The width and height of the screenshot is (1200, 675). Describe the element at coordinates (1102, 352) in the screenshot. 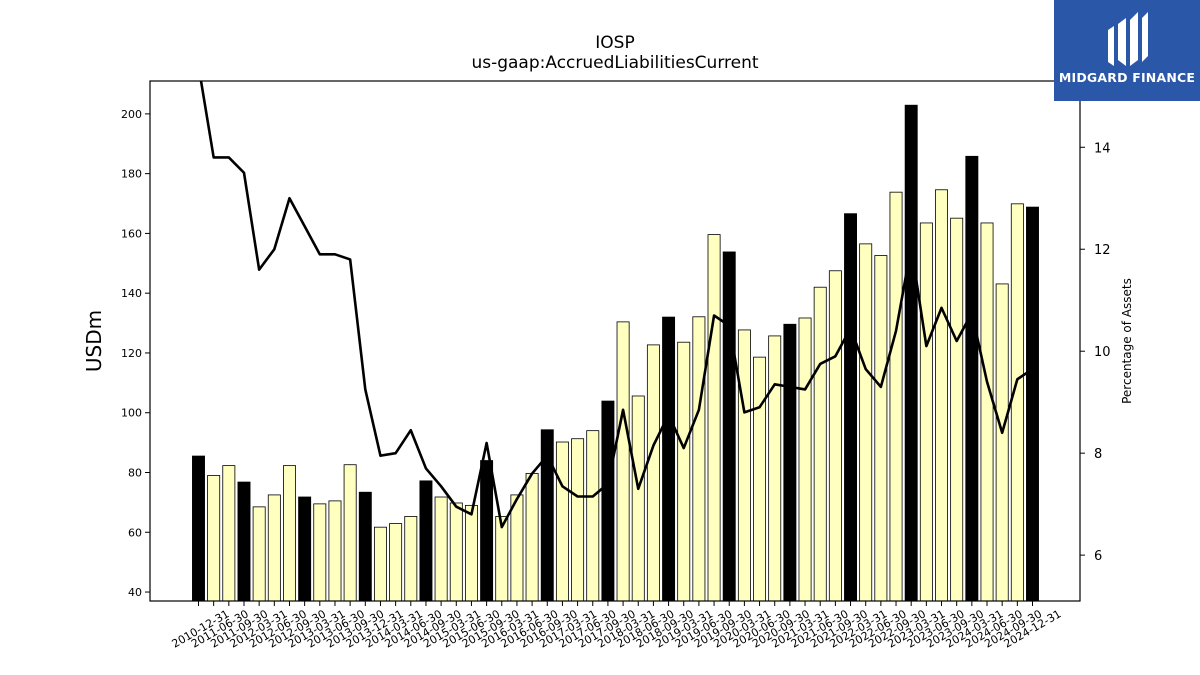

I see `y2-tick-label-10: 10` at that location.